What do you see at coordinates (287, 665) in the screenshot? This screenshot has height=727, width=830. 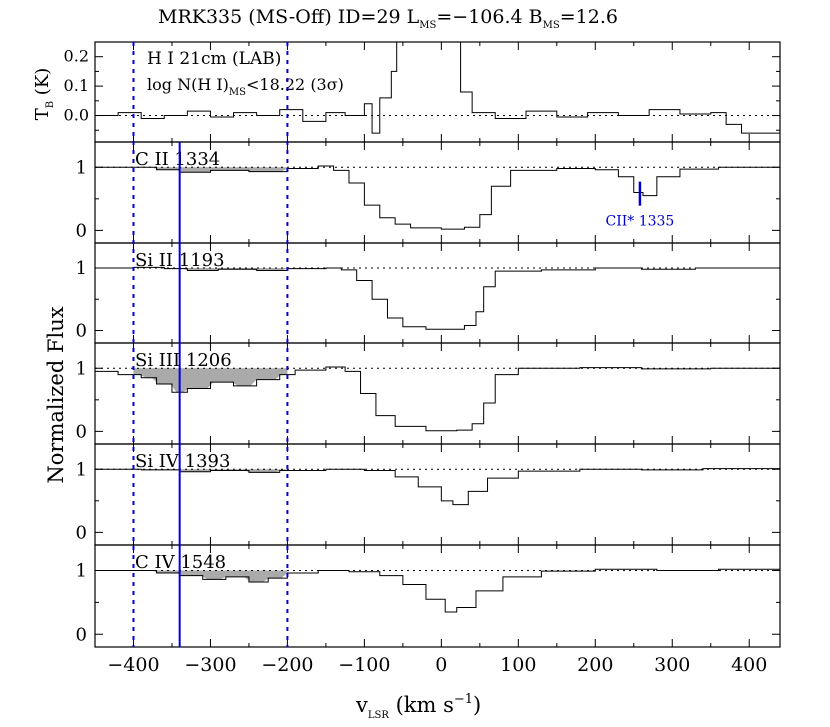 I see `x-tick-label: −200` at bounding box center [287, 665].